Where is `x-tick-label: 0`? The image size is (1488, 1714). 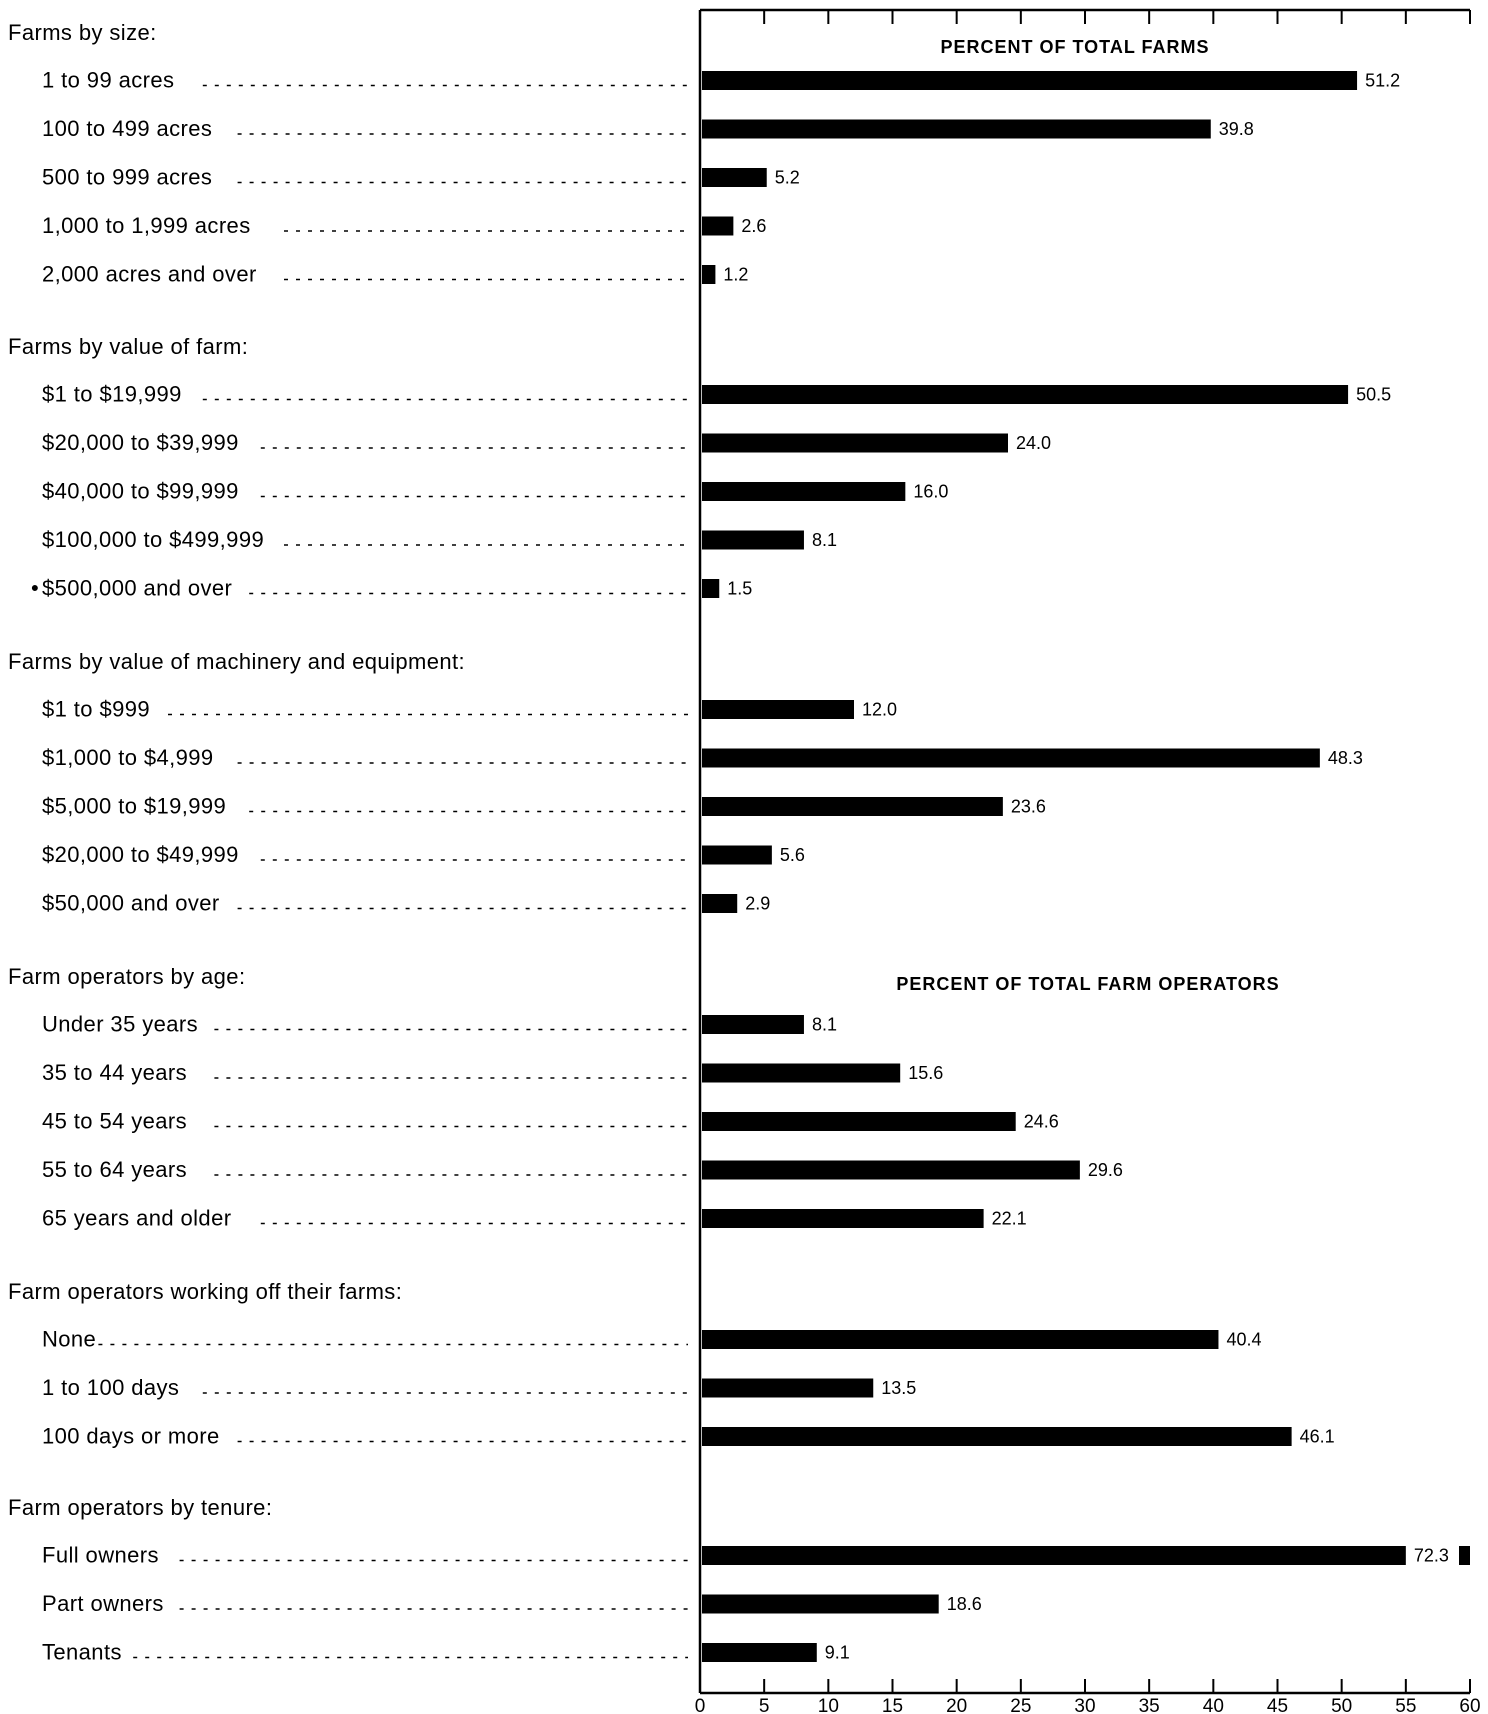 x-tick-label: 0 is located at coordinates (700, 1705).